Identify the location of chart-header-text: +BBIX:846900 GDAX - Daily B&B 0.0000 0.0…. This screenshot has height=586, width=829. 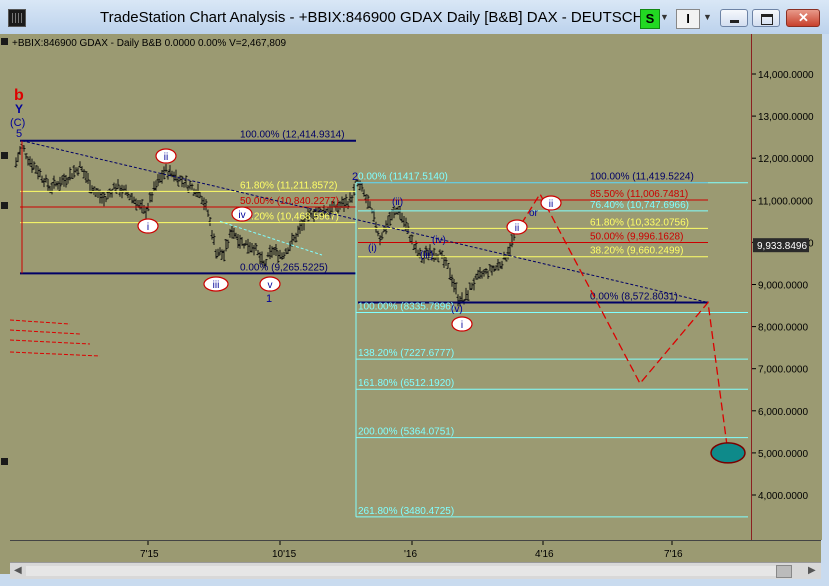
(149, 43).